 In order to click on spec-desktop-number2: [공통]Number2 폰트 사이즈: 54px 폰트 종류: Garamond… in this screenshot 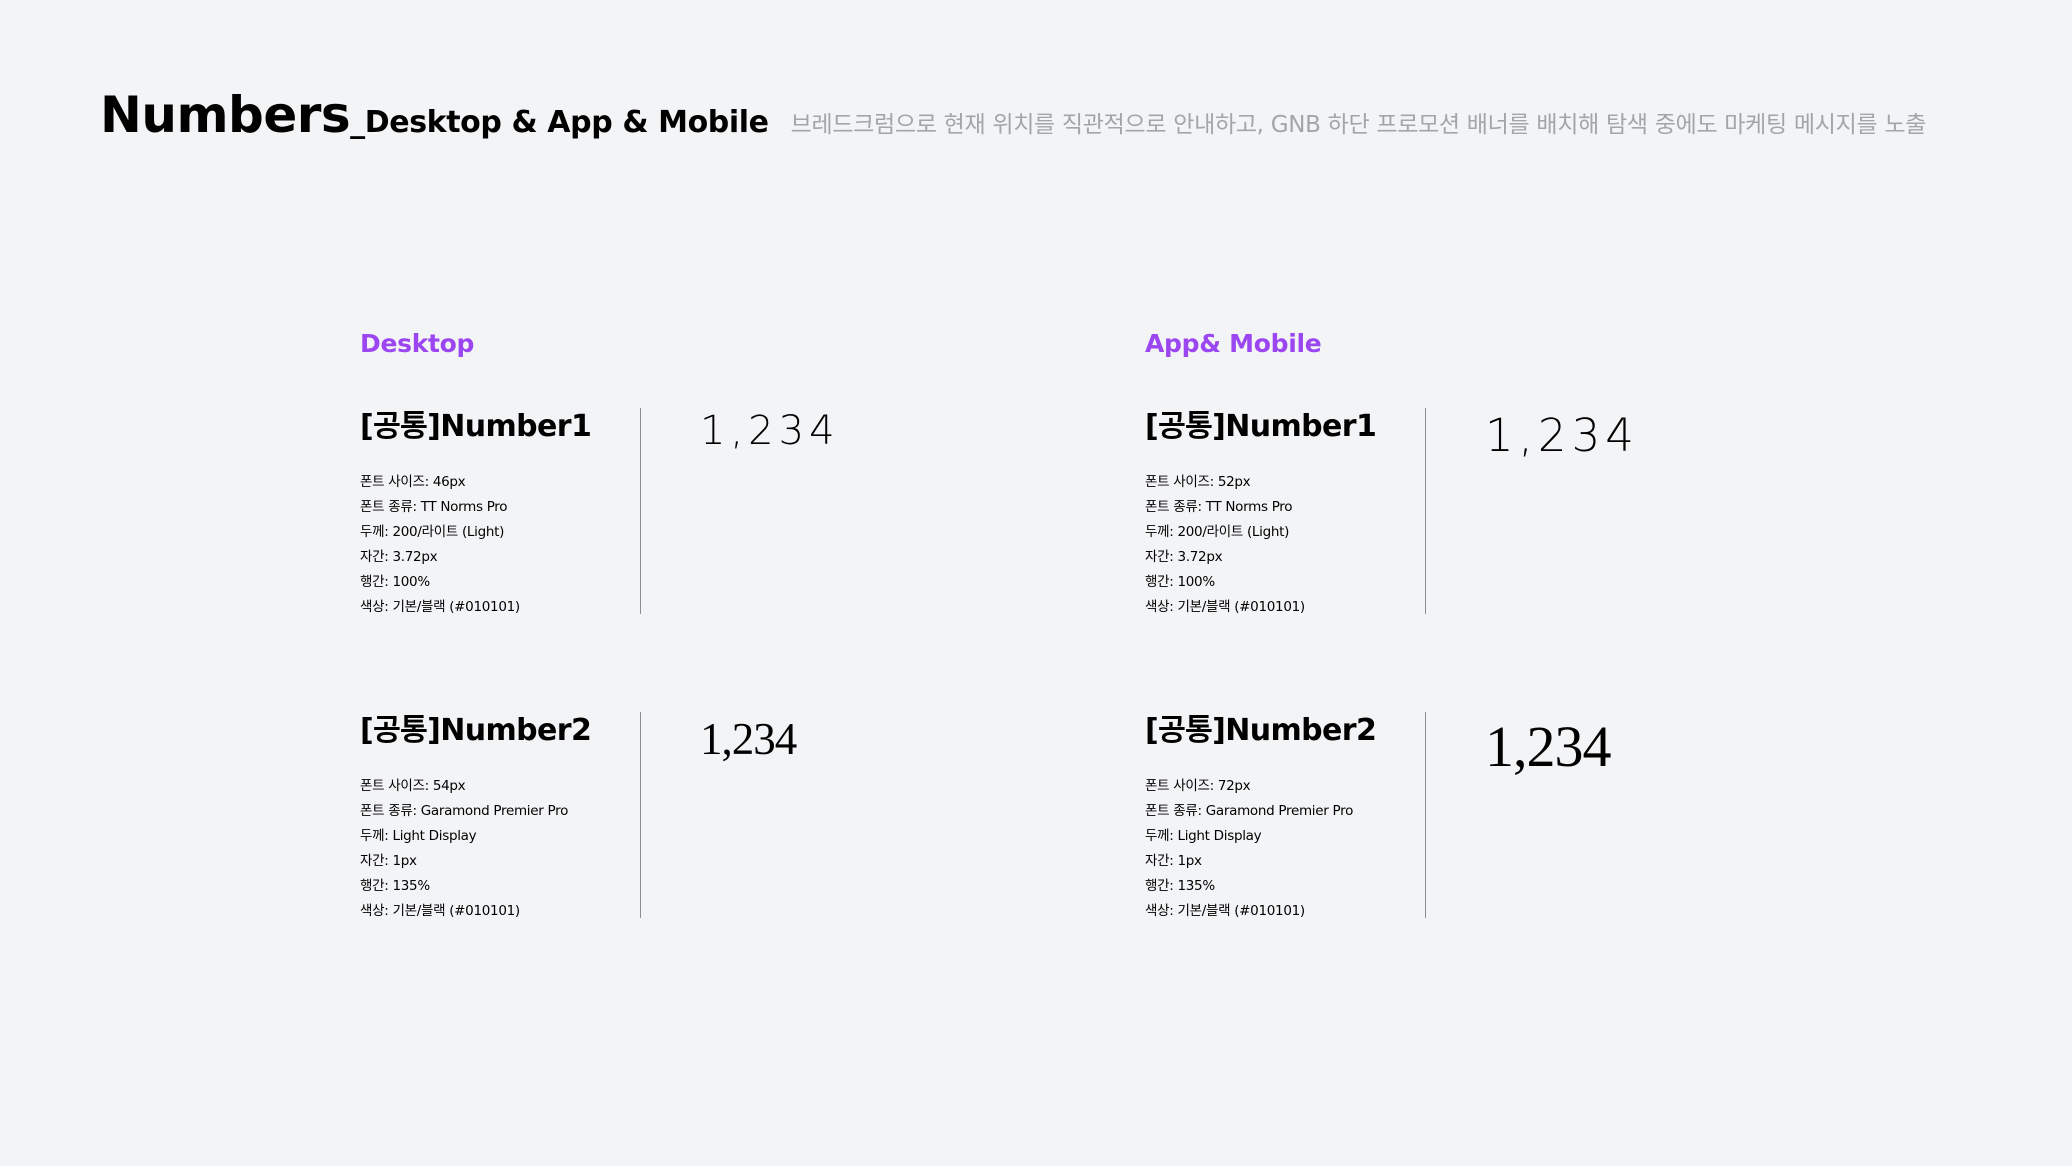, I will do `click(740, 815)`.